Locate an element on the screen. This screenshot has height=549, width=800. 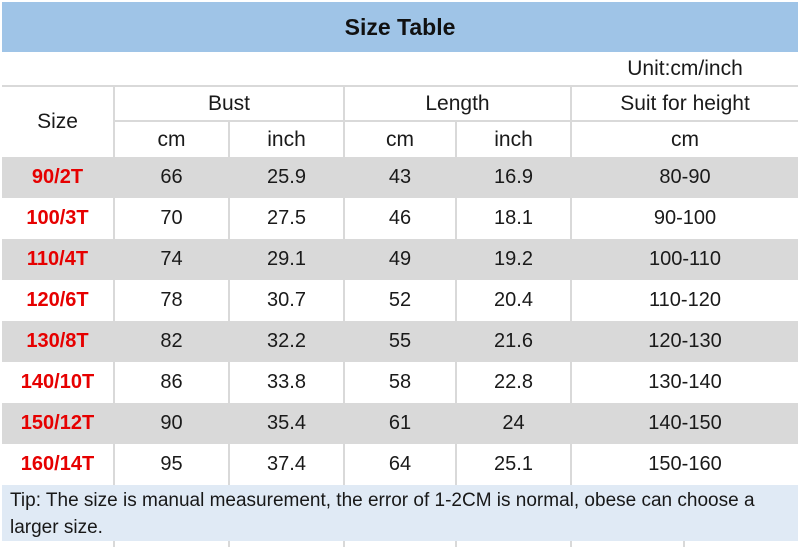
length-cm-cell: 61 is located at coordinates (401, 423).